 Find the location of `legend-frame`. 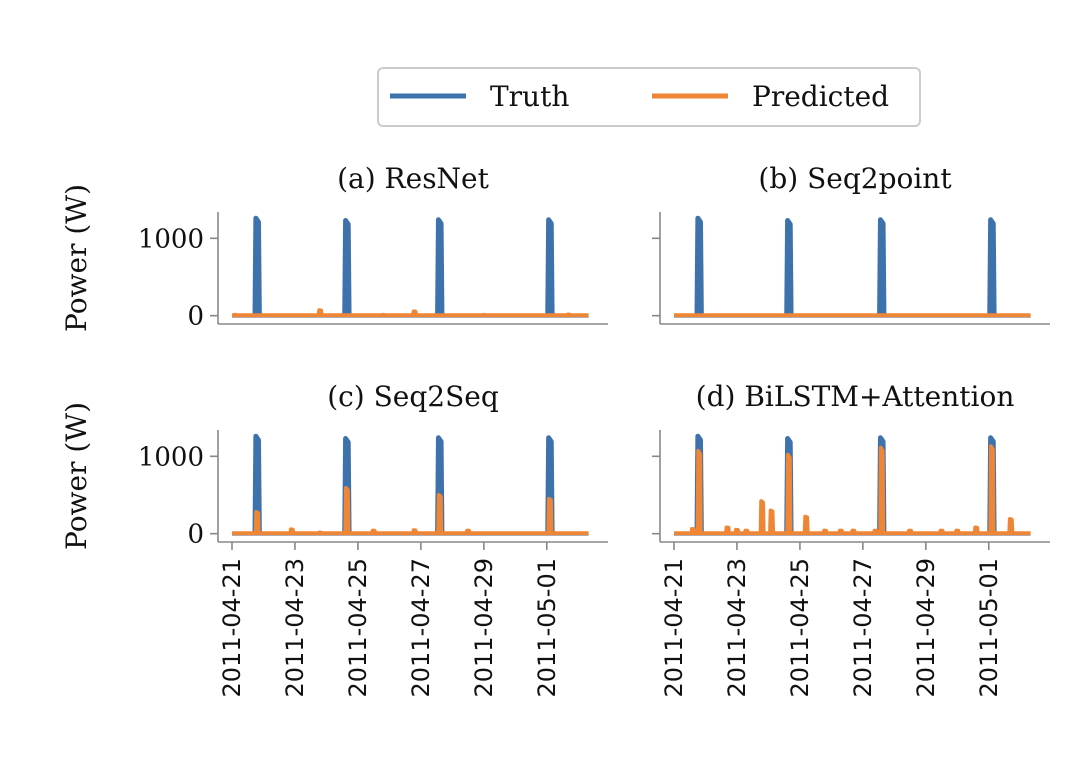

legend-frame is located at coordinates (649, 97).